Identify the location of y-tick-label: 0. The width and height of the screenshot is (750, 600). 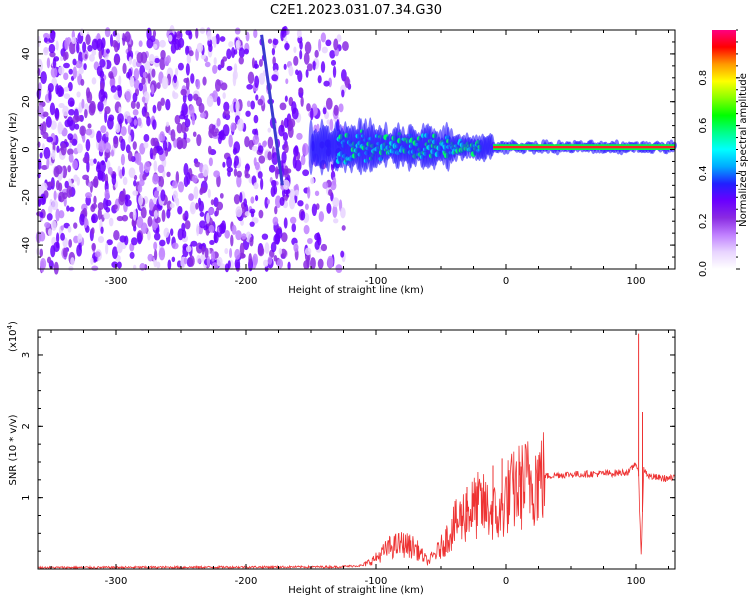
(26, 149).